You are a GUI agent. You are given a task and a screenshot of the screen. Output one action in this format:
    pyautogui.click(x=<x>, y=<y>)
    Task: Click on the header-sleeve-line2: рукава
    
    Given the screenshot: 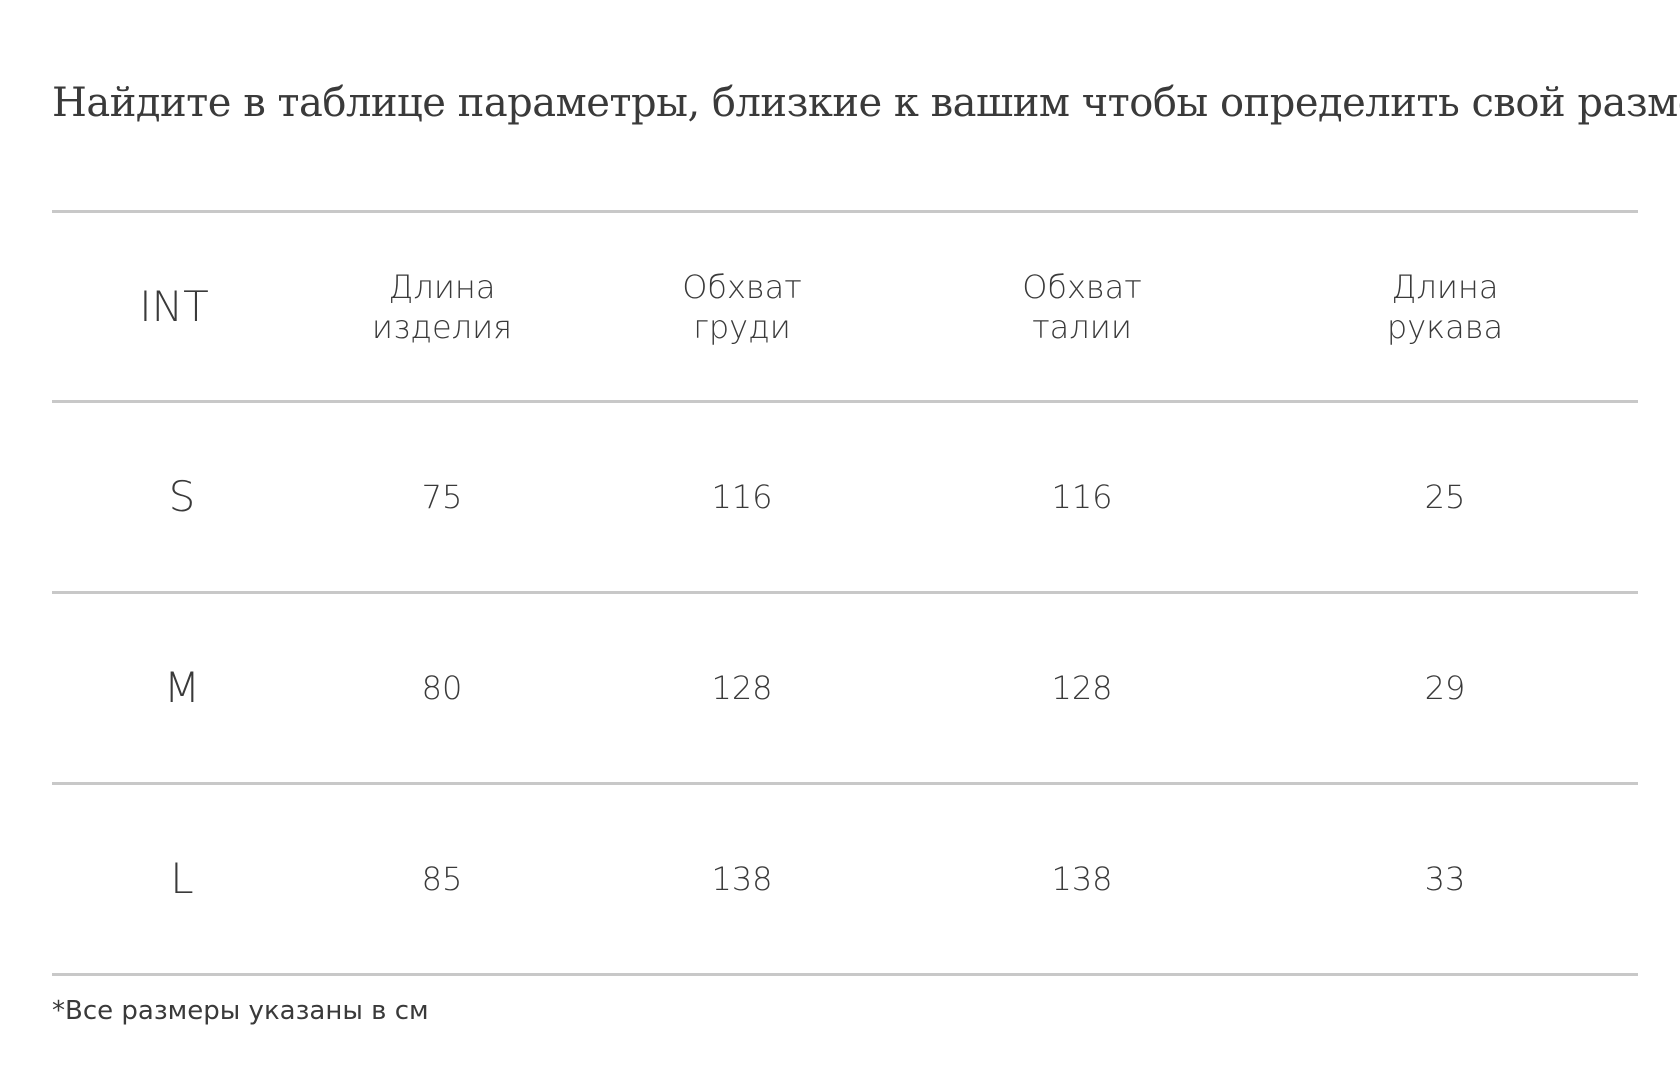 What is the action you would take?
    pyautogui.click(x=1445, y=326)
    